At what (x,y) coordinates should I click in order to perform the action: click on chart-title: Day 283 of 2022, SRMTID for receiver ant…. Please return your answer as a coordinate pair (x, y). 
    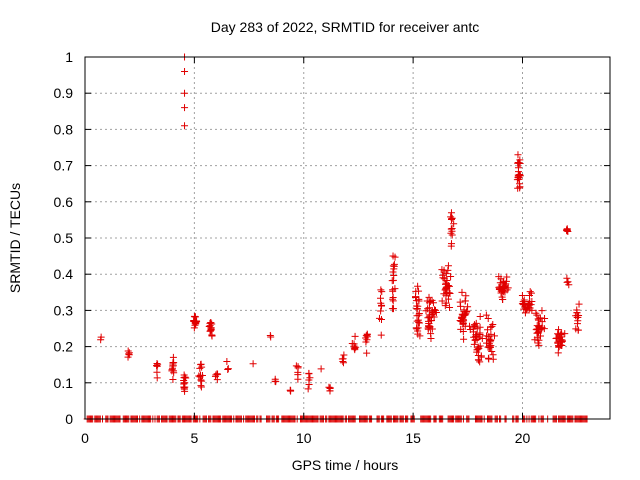
    Looking at the image, I should click on (345, 27).